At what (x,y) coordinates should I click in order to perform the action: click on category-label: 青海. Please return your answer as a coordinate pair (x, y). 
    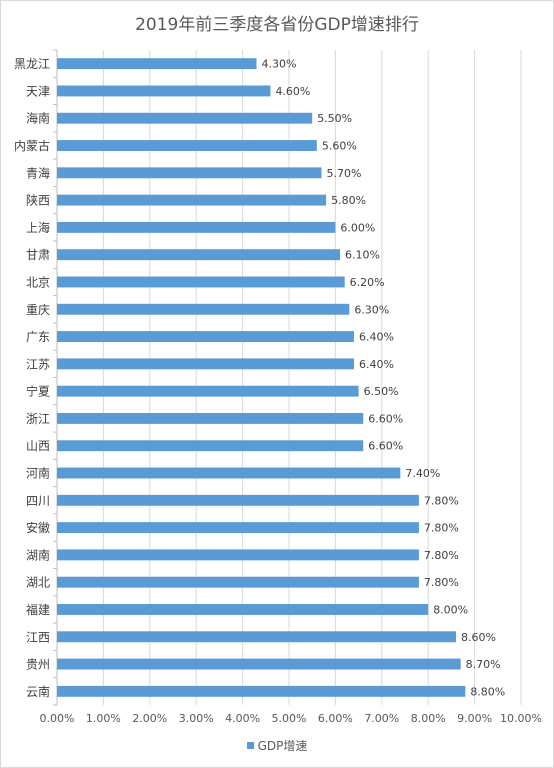
    Looking at the image, I should click on (38, 172).